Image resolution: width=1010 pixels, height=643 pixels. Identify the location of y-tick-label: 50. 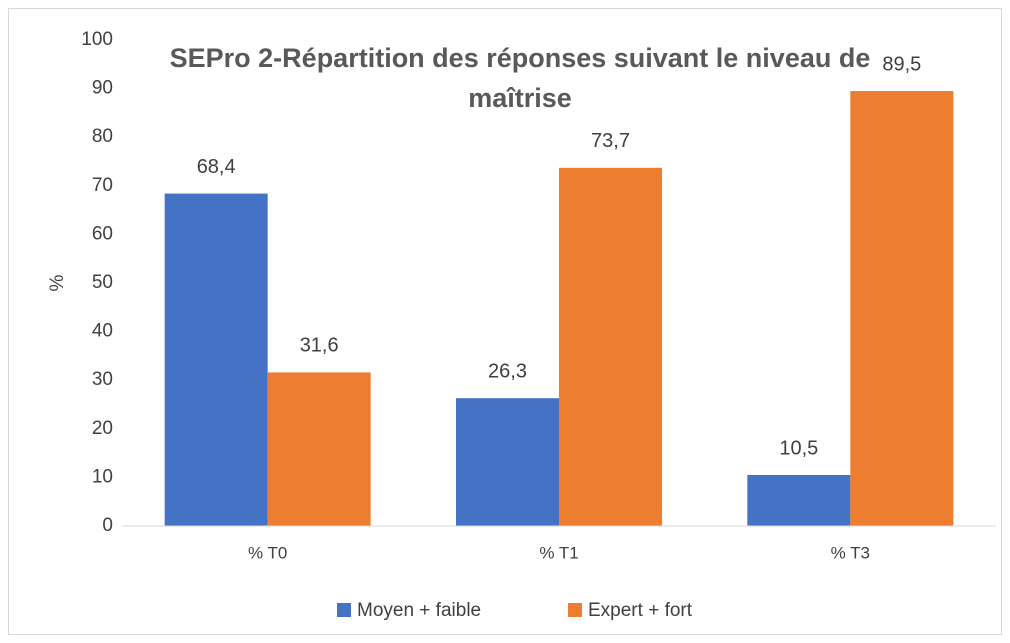
(102, 282).